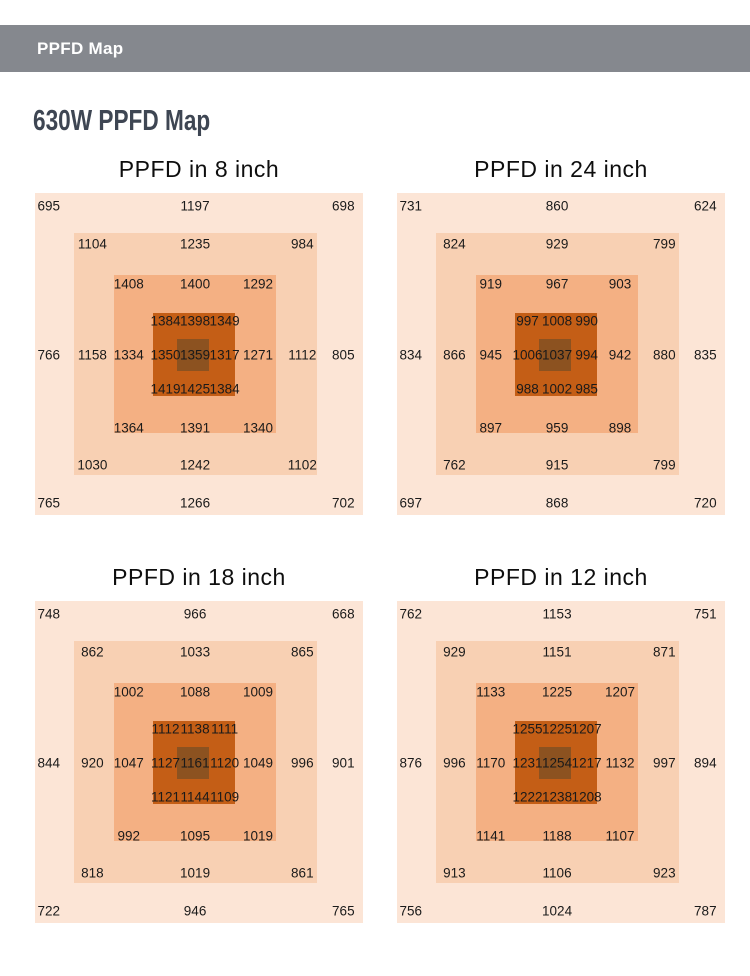 This screenshot has height=976, width=750. What do you see at coordinates (129, 836) in the screenshot?
I see `ppfd-value: 992` at bounding box center [129, 836].